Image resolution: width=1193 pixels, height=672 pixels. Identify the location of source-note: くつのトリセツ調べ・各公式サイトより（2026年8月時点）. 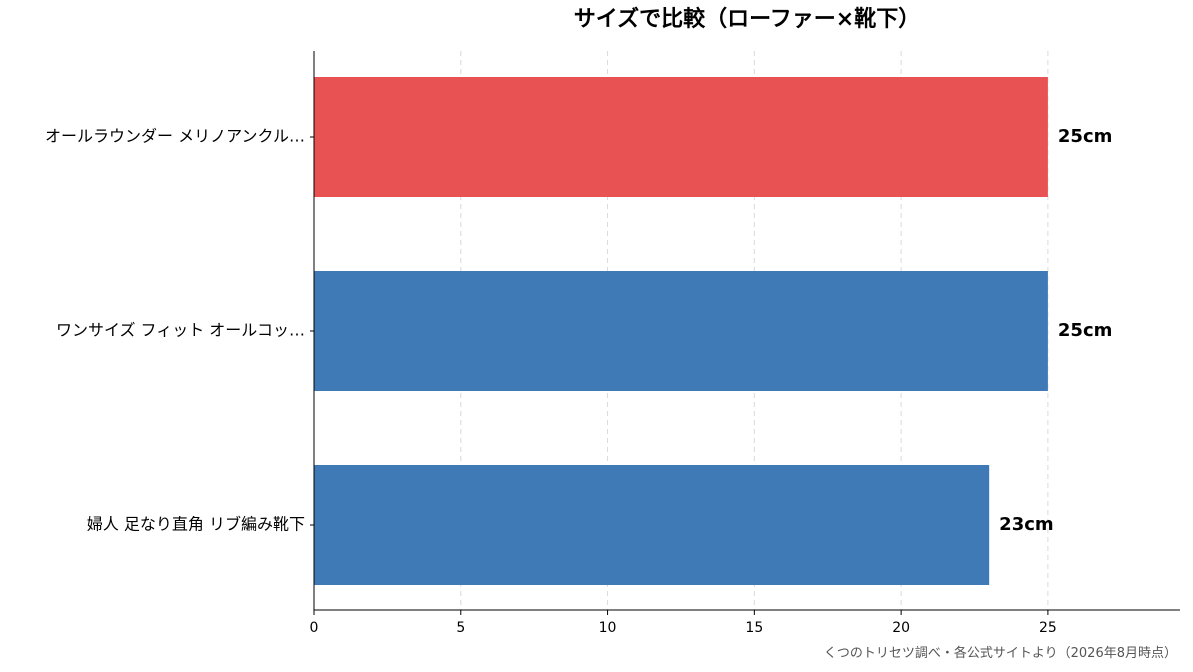
(1000, 653).